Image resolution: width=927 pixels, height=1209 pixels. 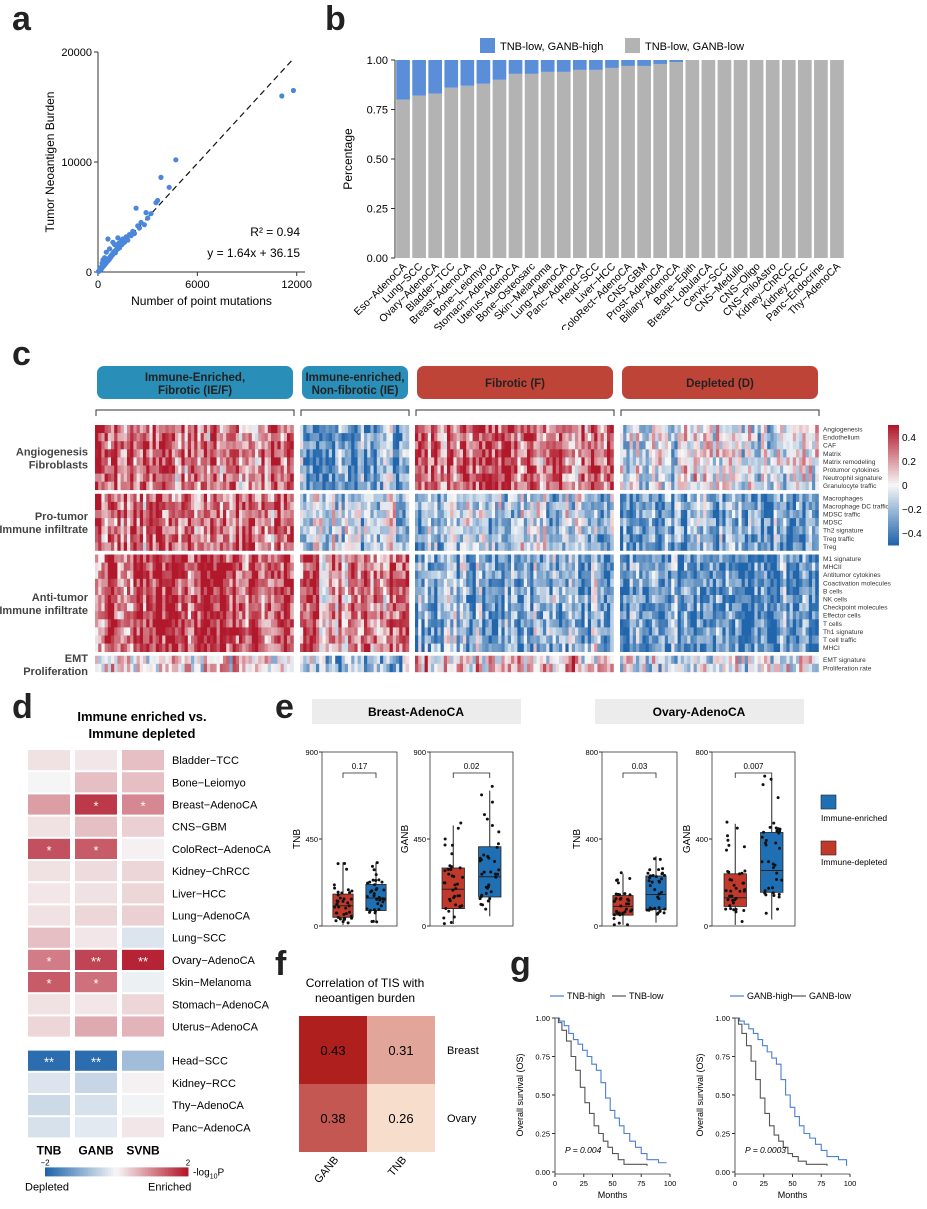 What do you see at coordinates (47, 1187) in the screenshot?
I see `d-depleted-label: Depleted` at bounding box center [47, 1187].